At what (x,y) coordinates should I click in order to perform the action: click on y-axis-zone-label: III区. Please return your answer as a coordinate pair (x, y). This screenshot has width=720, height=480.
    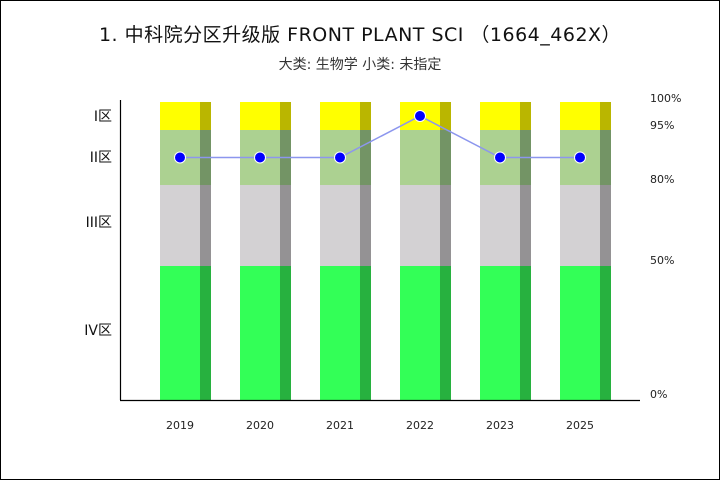
    Looking at the image, I should click on (99, 223).